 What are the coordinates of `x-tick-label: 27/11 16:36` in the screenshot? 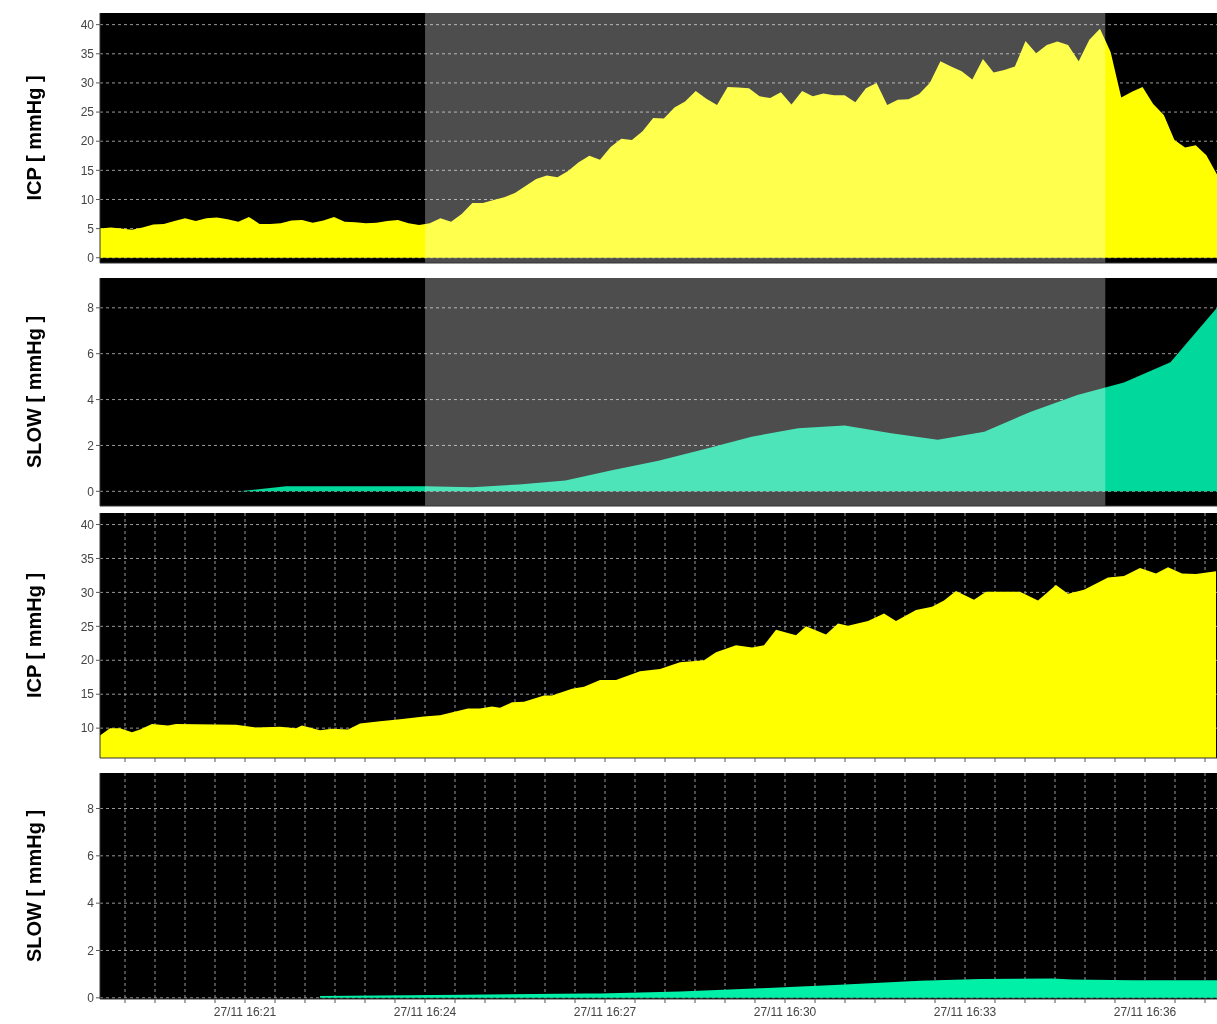 It's located at (1145, 1012).